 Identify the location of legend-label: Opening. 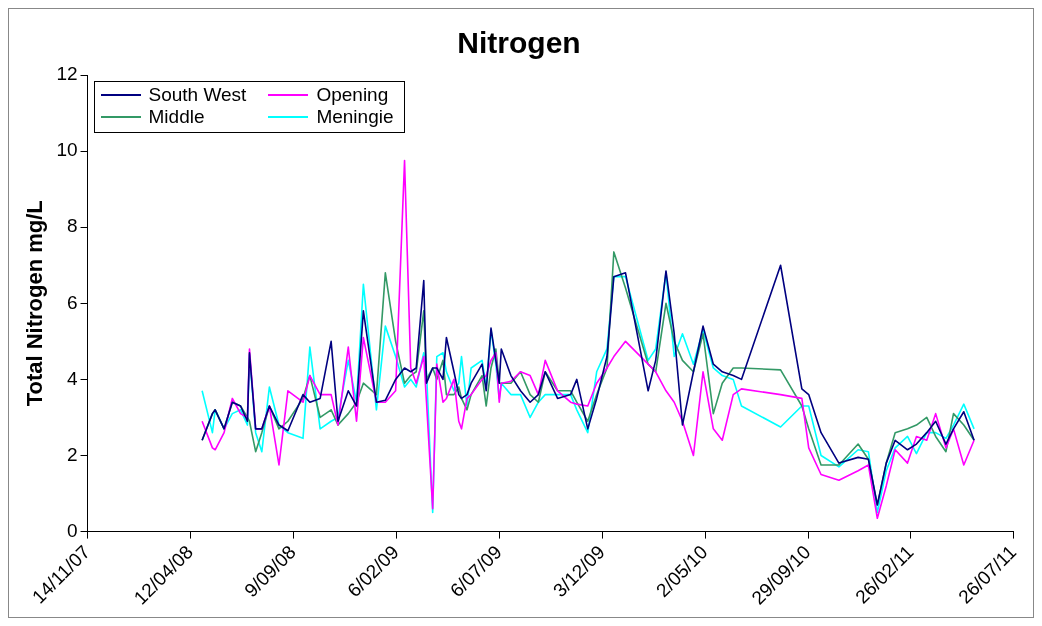
(352, 95).